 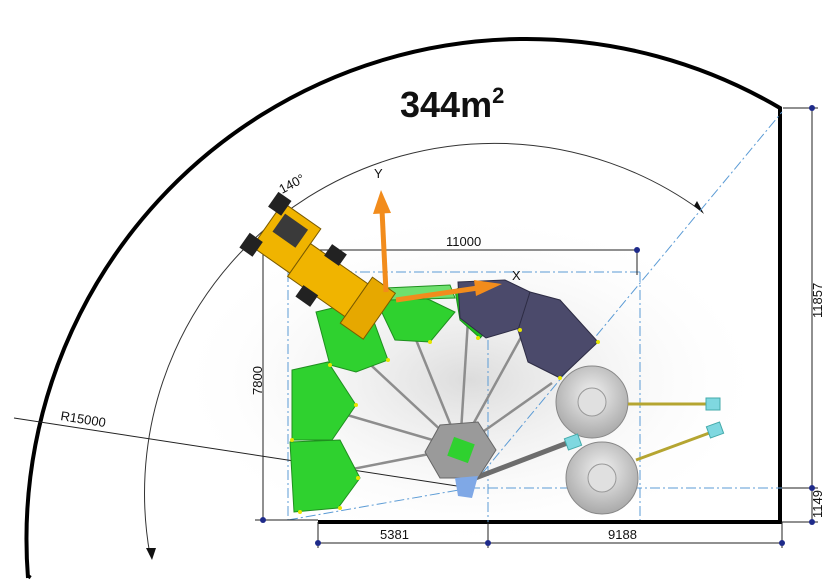 What do you see at coordinates (803, 297) in the screenshot?
I see `dimension-height-right: 11857` at bounding box center [803, 297].